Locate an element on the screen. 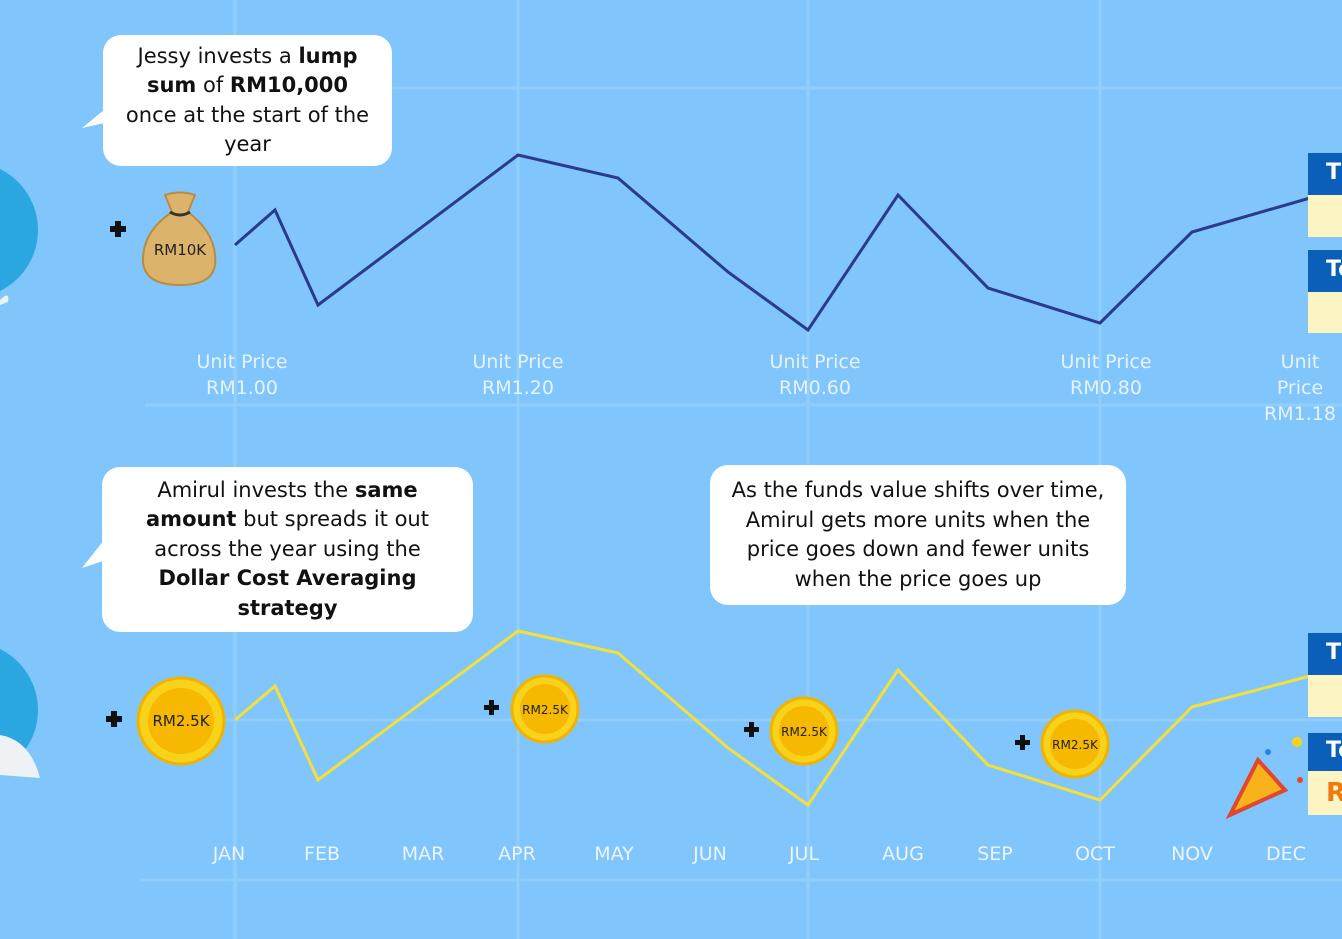 The image size is (1342, 939). month-label: MAR is located at coordinates (423, 854).